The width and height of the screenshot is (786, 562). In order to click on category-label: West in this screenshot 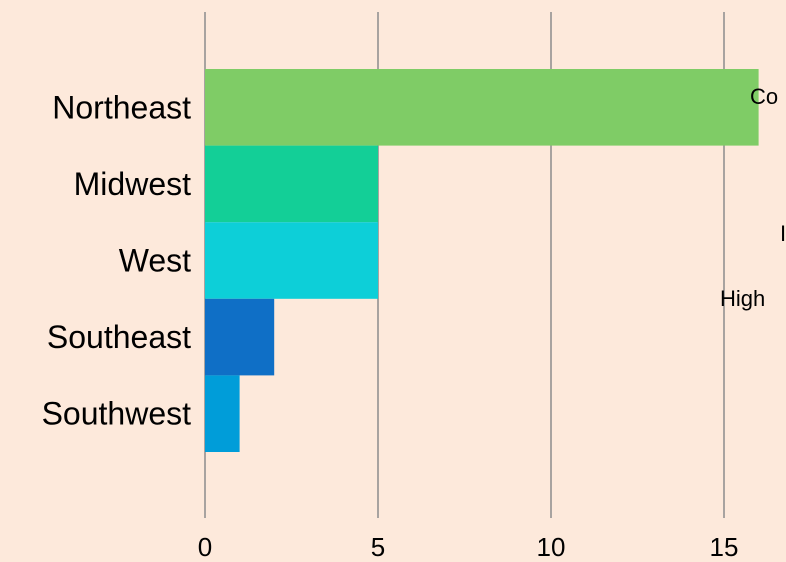, I will do `click(155, 261)`.